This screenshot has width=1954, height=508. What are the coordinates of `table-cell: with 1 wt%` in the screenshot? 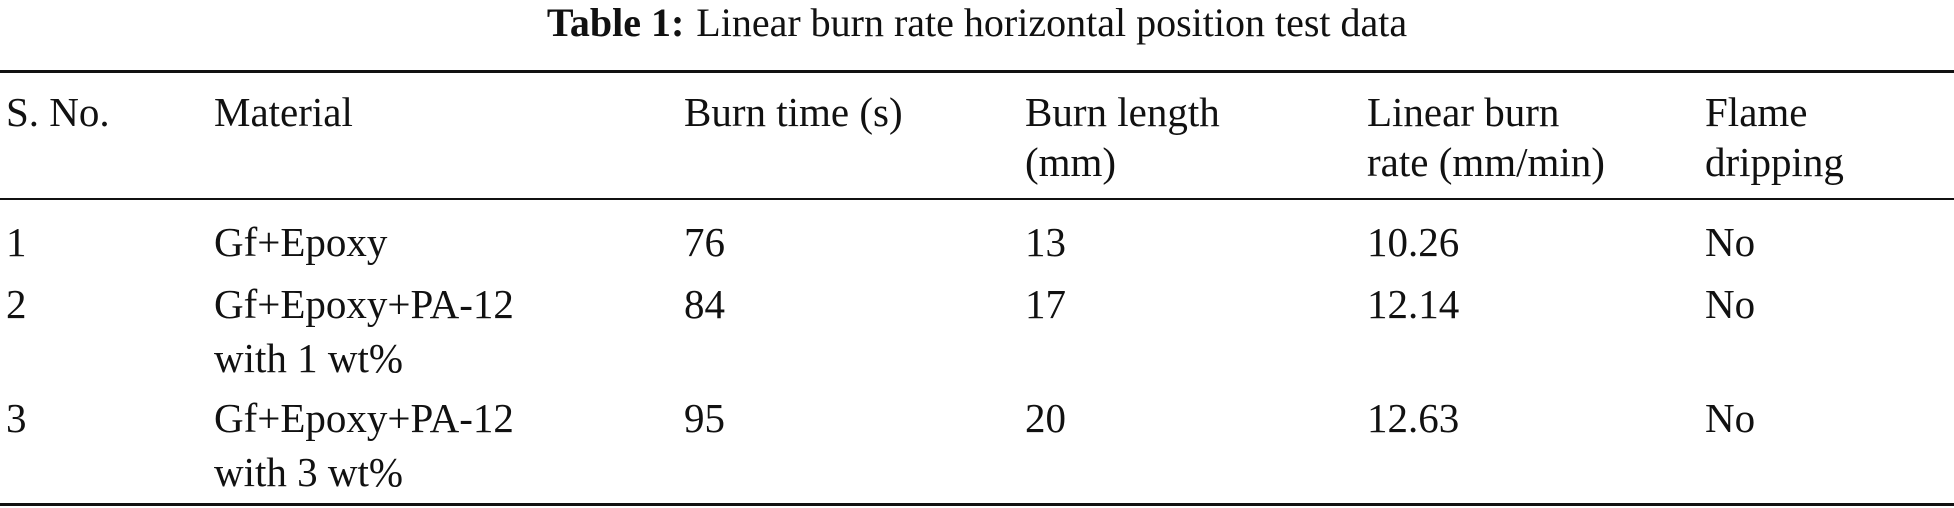 It's located at (309, 358).